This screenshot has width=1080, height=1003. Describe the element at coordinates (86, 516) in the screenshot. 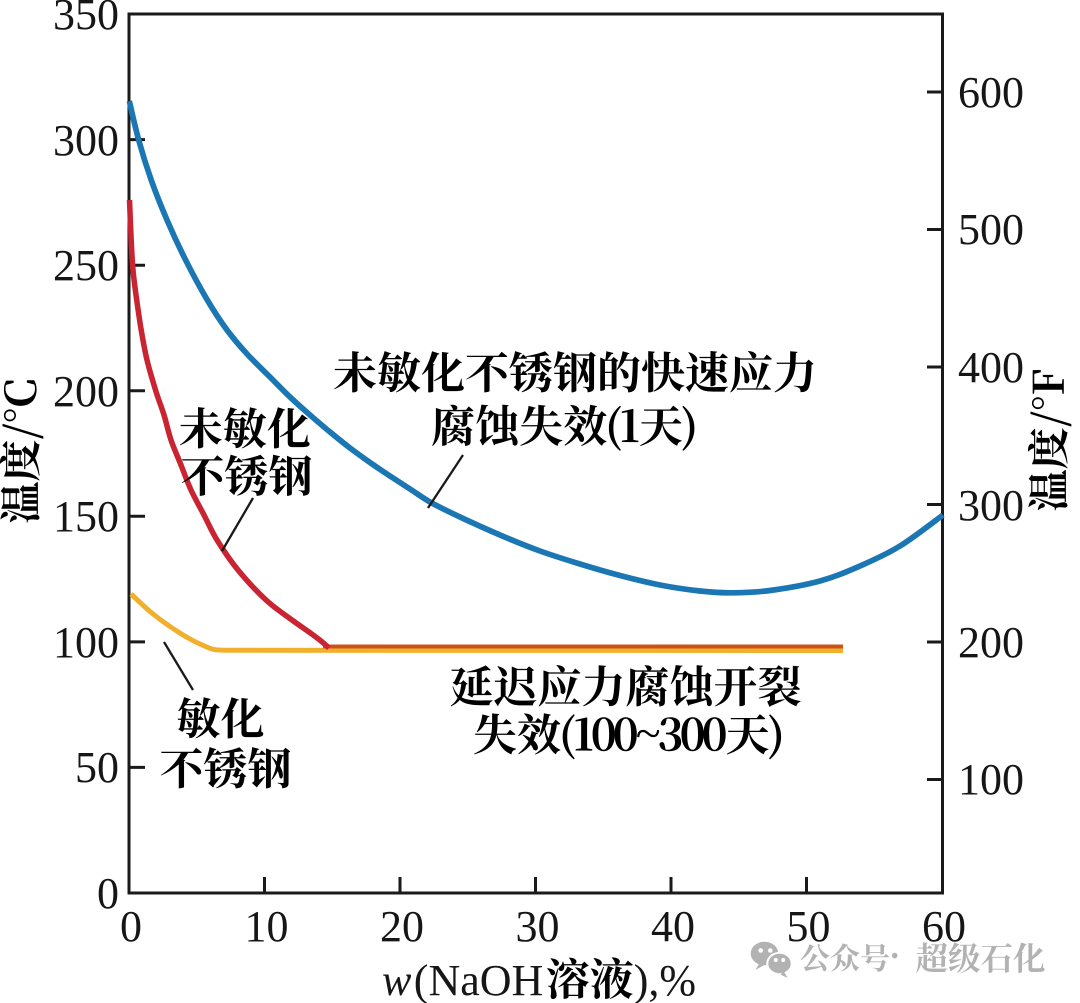

I see `svg-text: 150` at that location.